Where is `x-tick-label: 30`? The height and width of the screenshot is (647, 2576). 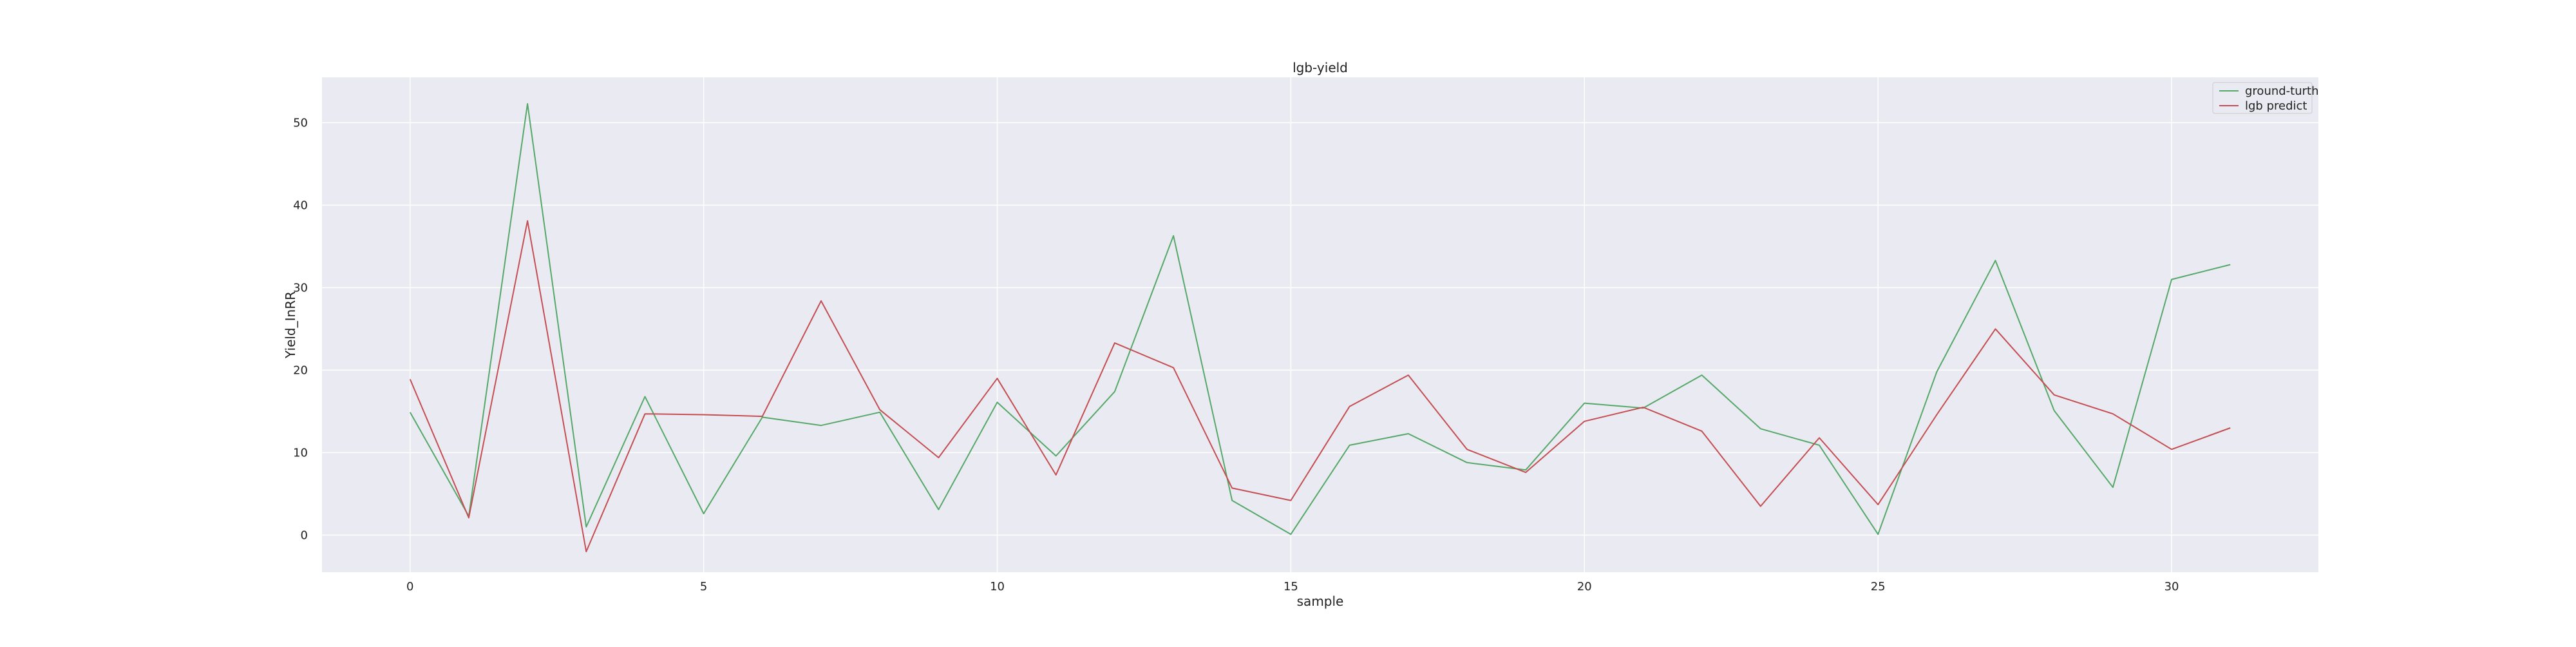 x-tick-label: 30 is located at coordinates (2171, 587).